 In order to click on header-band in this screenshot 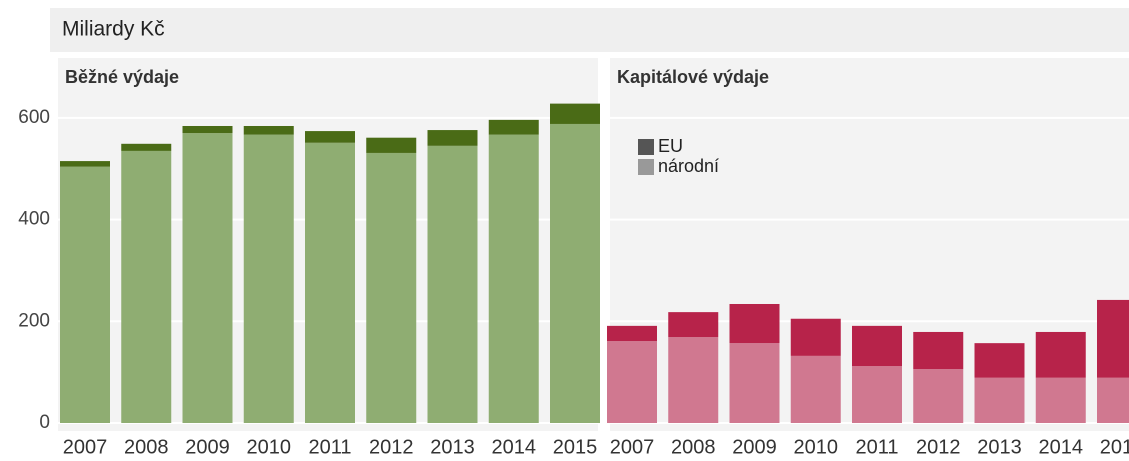, I will do `click(589, 30)`.